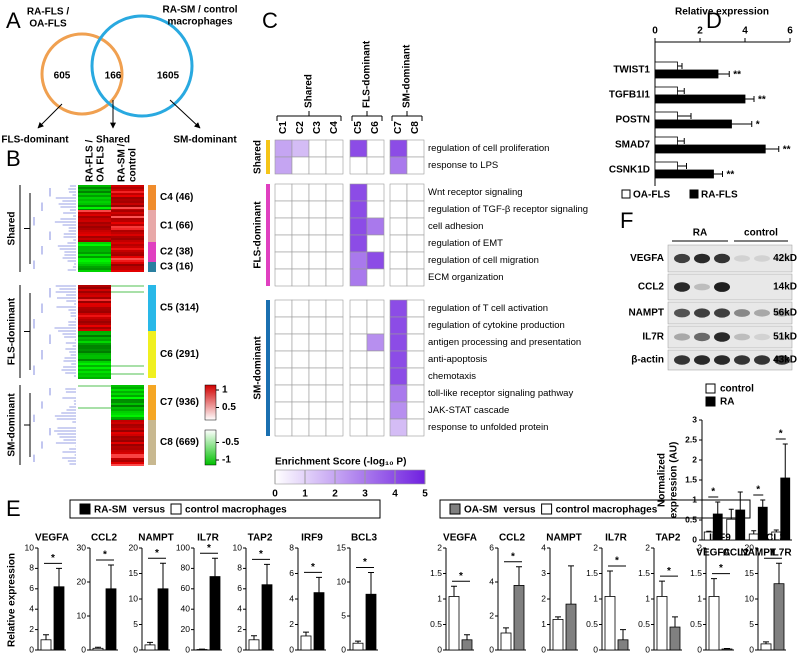 This screenshot has height=669, width=799. Describe the element at coordinates (200, 10) in the screenshot. I see `set-name: RA-SM / control` at that location.